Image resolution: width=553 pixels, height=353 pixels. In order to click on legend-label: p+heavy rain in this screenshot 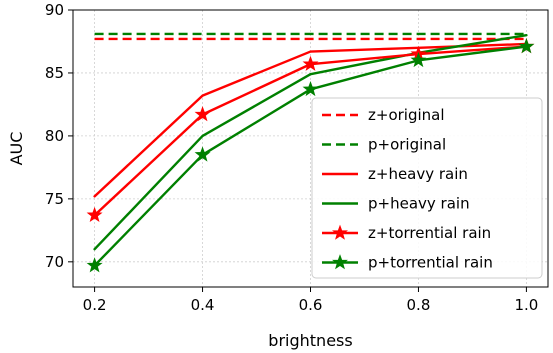, I will do `click(419, 204)`.